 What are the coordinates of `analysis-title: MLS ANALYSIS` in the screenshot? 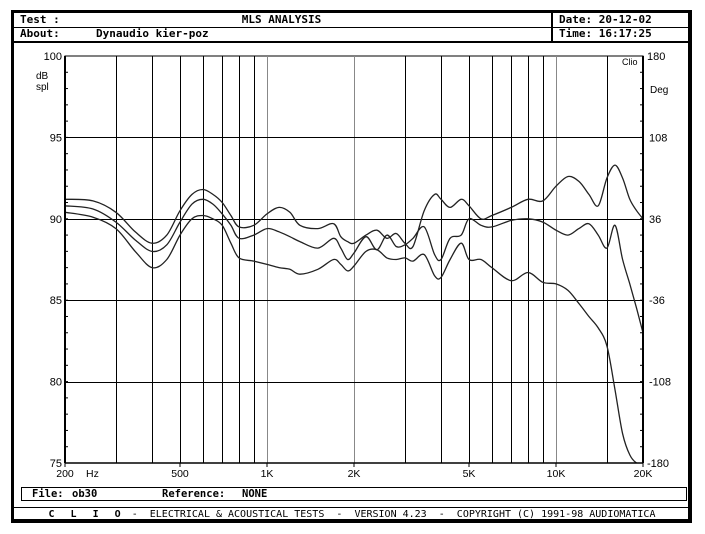 It's located at (281, 19).